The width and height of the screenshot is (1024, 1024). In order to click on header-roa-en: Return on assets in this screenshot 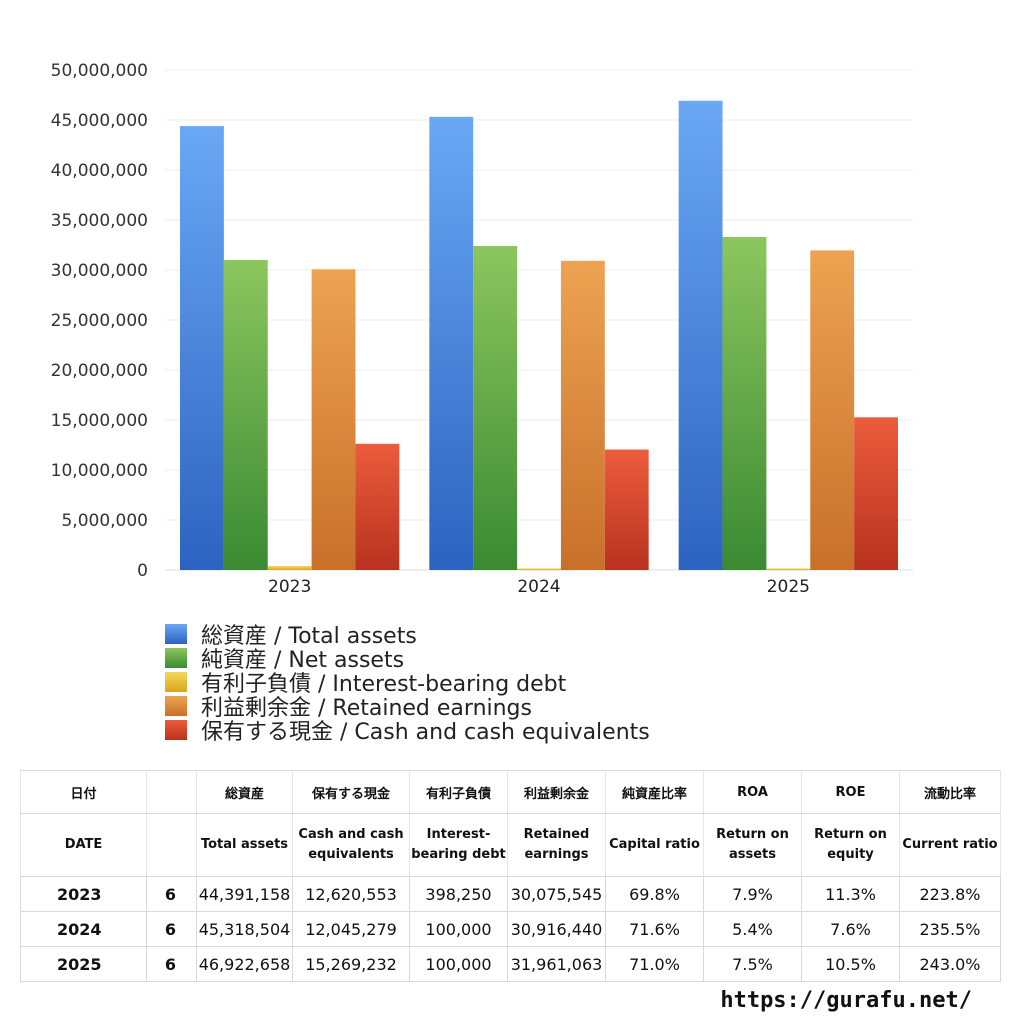, I will do `click(752, 845)`.